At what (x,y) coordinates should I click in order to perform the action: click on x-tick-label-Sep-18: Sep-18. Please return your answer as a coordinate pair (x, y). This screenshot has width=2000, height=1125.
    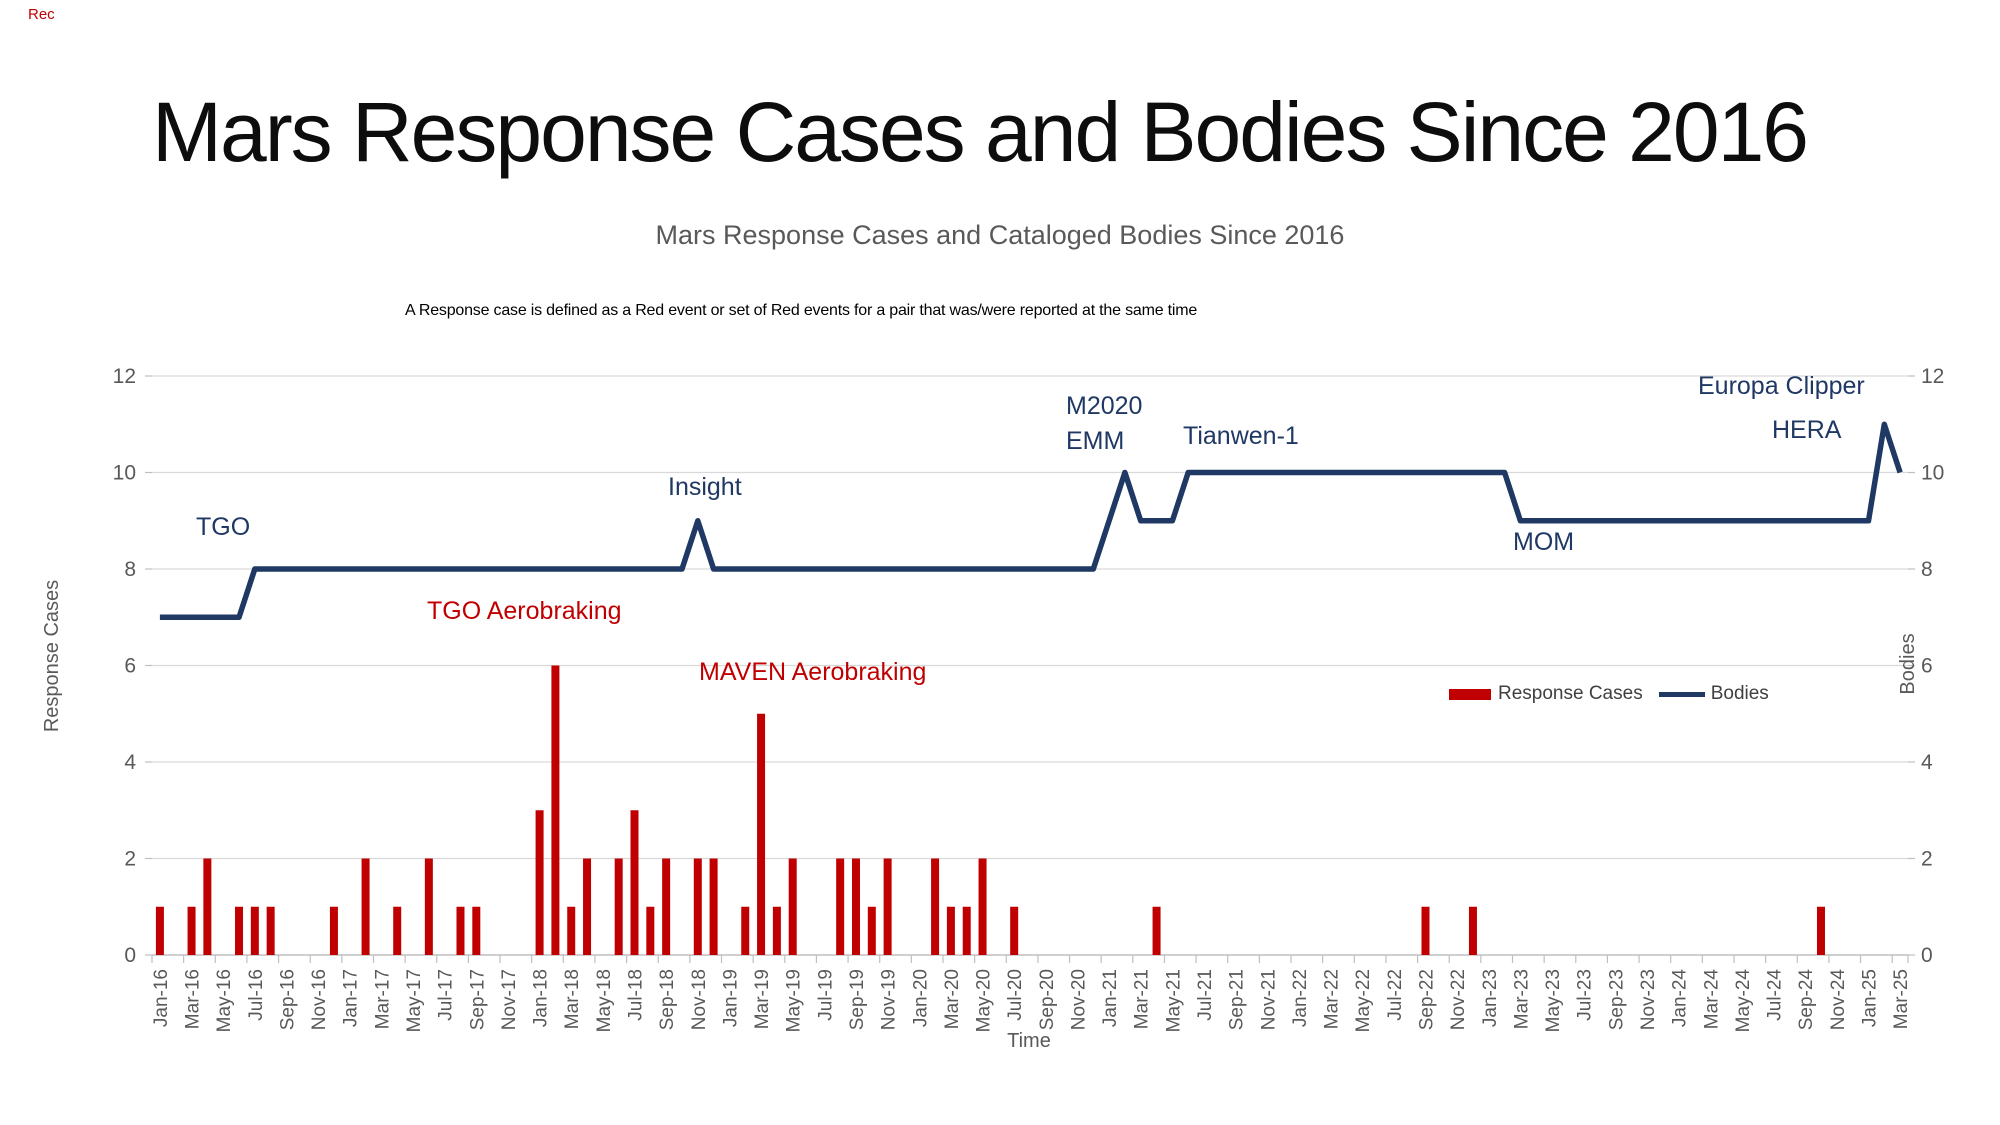
    Looking at the image, I should click on (667, 999).